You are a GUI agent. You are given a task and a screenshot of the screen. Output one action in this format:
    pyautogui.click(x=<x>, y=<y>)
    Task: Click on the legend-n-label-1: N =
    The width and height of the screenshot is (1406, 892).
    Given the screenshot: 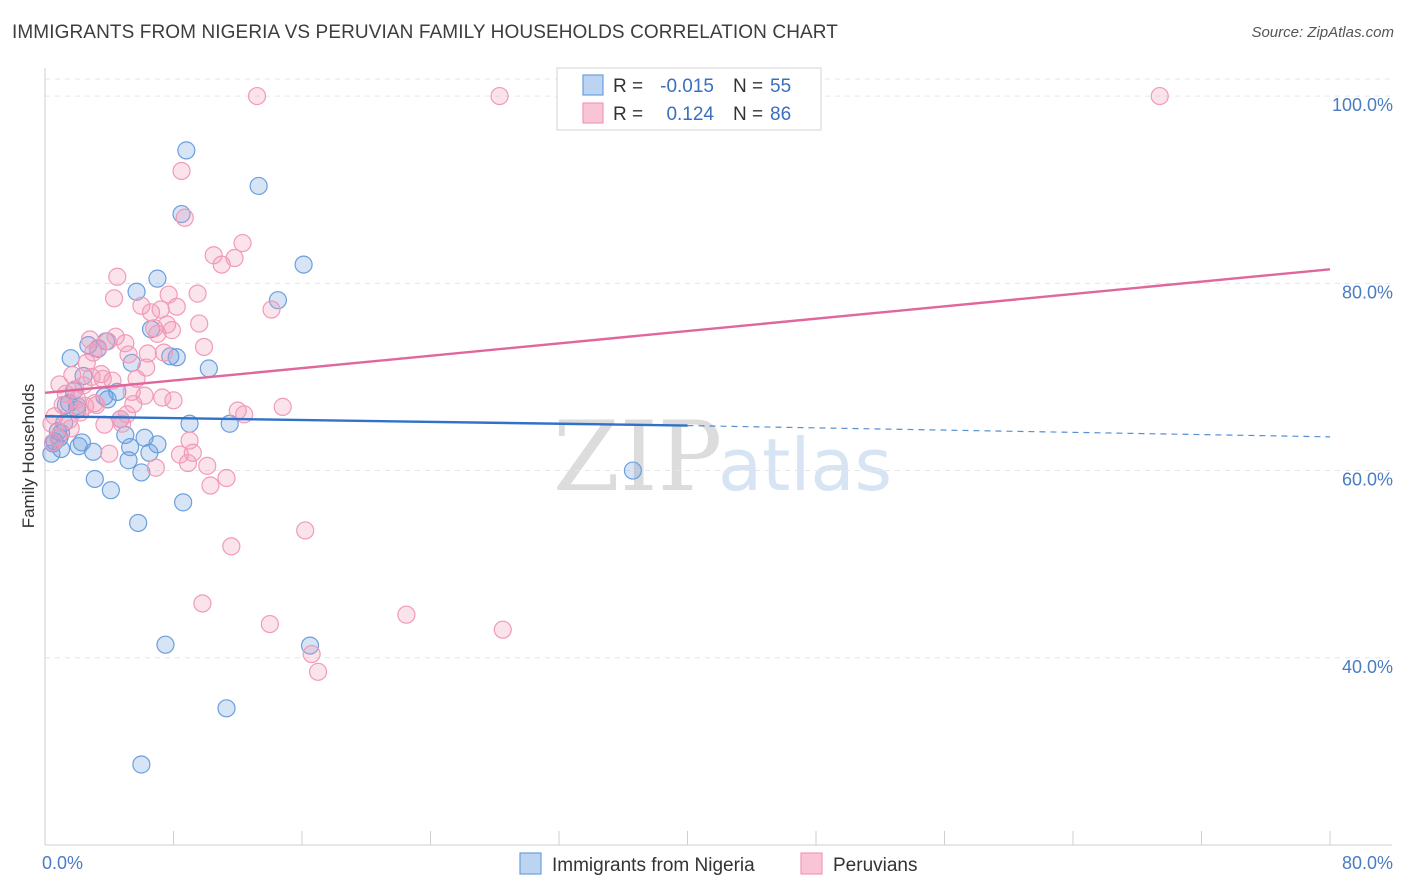 What is the action you would take?
    pyautogui.click(x=748, y=86)
    